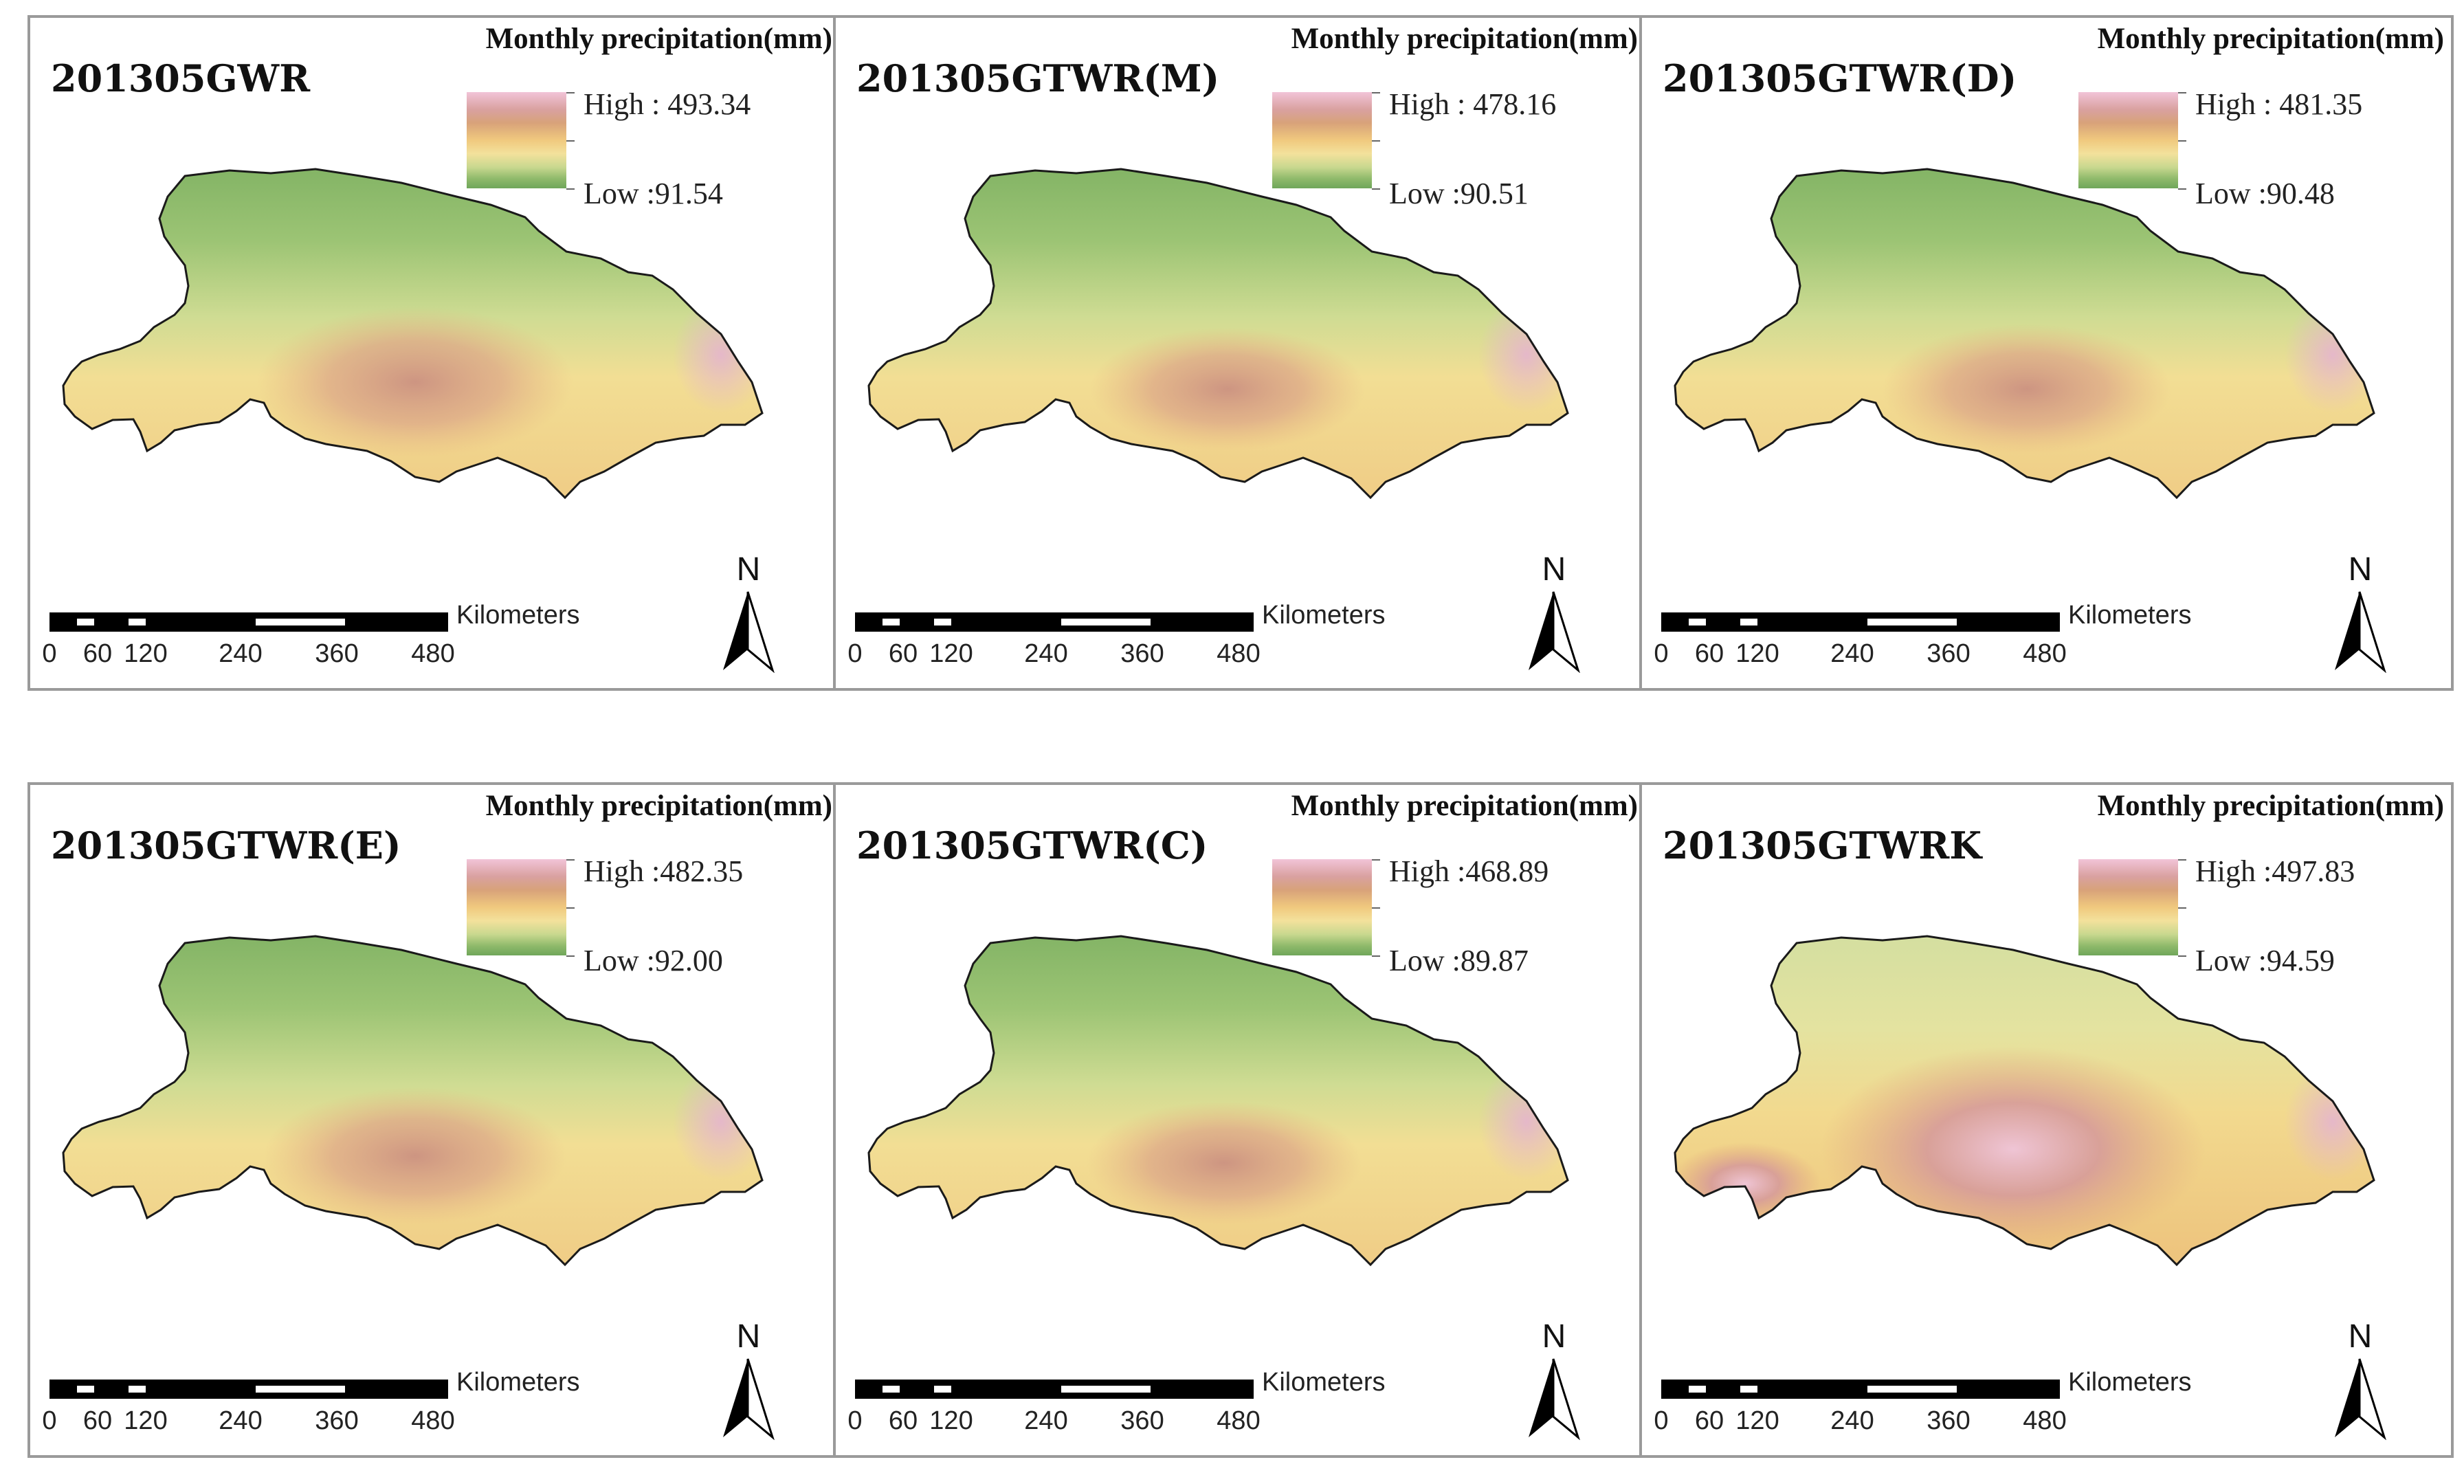  What do you see at coordinates (1459, 193) in the screenshot?
I see `legend-low-label: Low :90.51` at bounding box center [1459, 193].